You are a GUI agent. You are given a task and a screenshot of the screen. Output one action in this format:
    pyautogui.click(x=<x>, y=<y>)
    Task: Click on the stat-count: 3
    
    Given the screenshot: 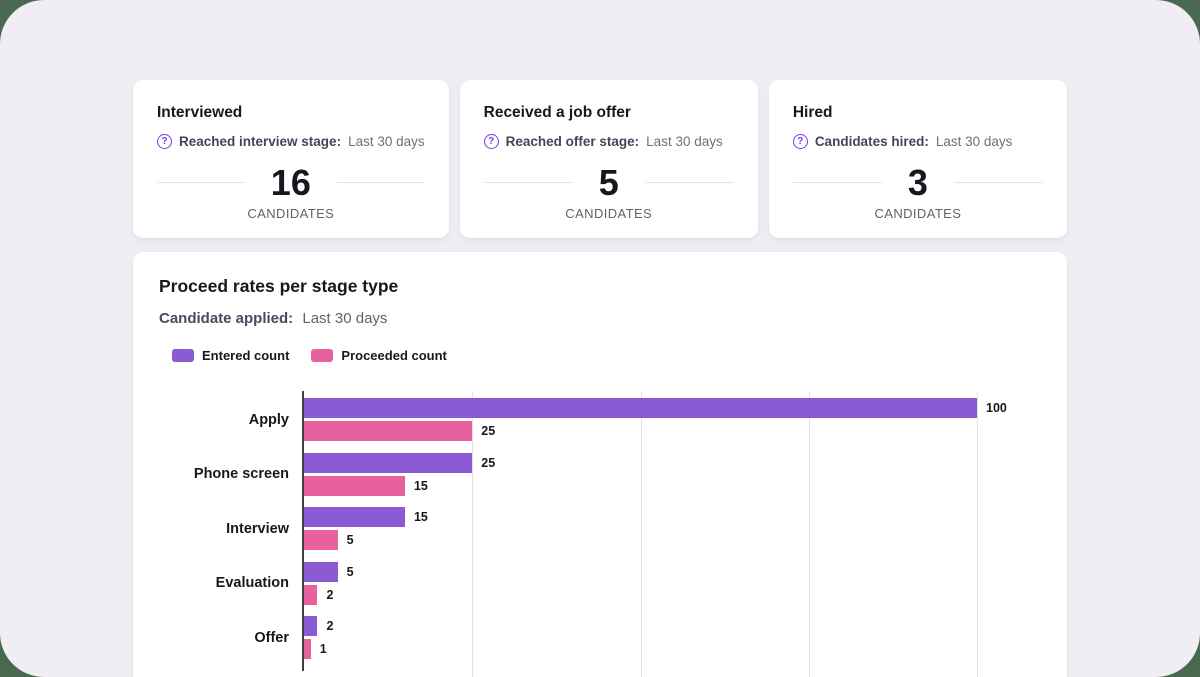 What is the action you would take?
    pyautogui.click(x=917, y=182)
    